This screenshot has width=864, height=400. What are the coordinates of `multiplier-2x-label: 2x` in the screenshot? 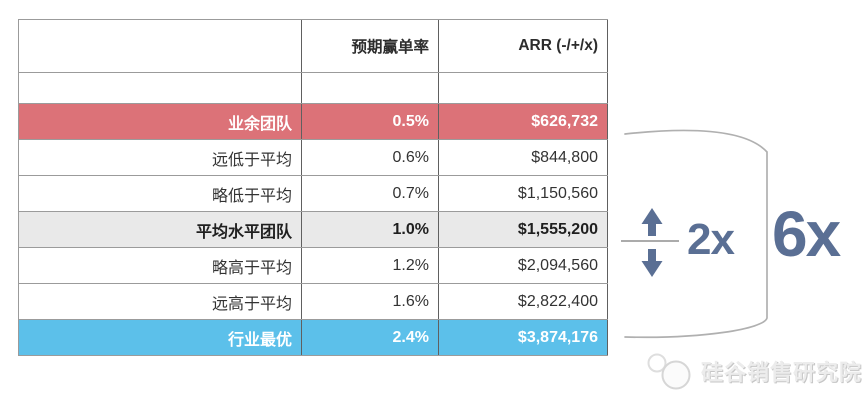 It's located at (711, 239).